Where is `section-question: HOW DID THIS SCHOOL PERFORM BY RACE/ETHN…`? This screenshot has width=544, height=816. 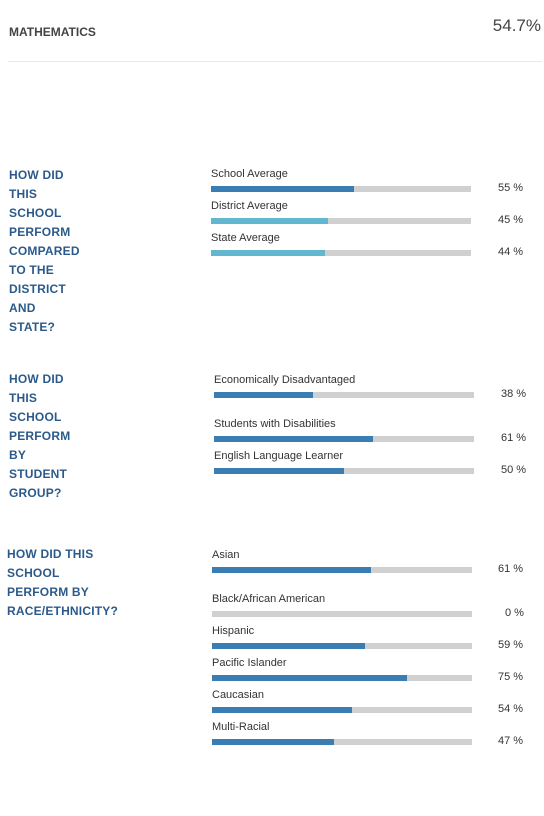 section-question: HOW DID THIS SCHOOL PERFORM BY RACE/ETHN… is located at coordinates (62, 582).